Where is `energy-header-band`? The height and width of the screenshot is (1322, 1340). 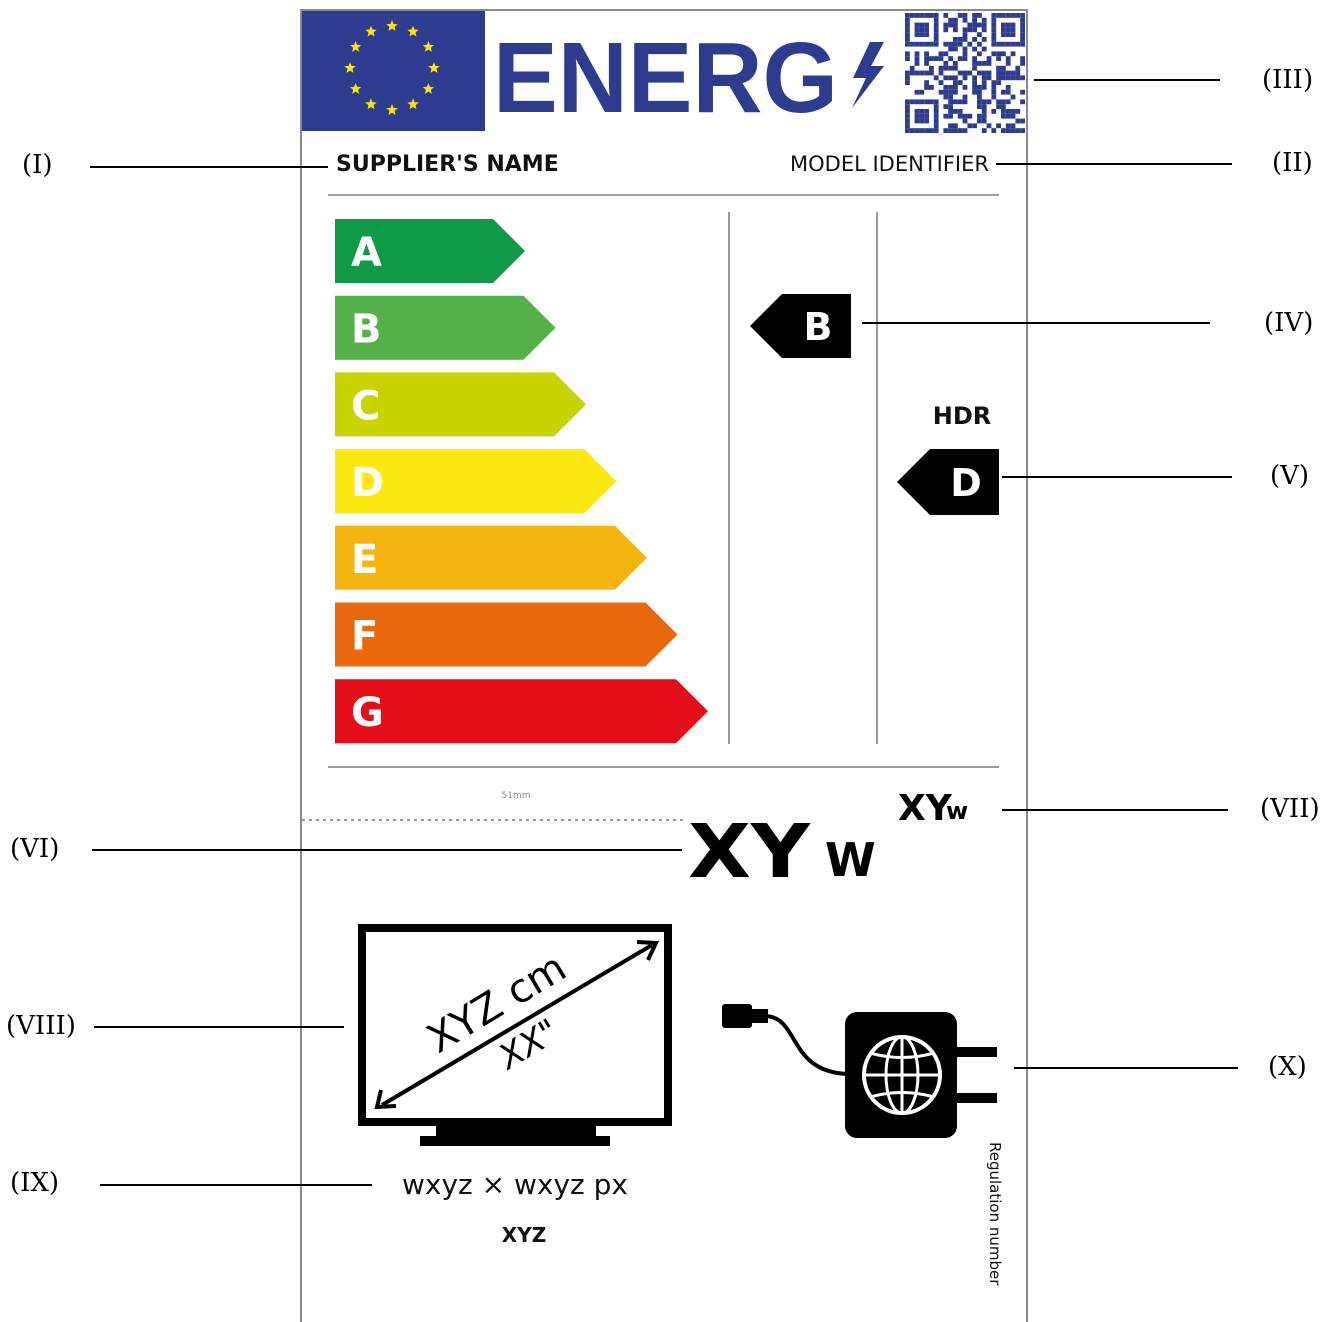
energy-header-band is located at coordinates (694, 71).